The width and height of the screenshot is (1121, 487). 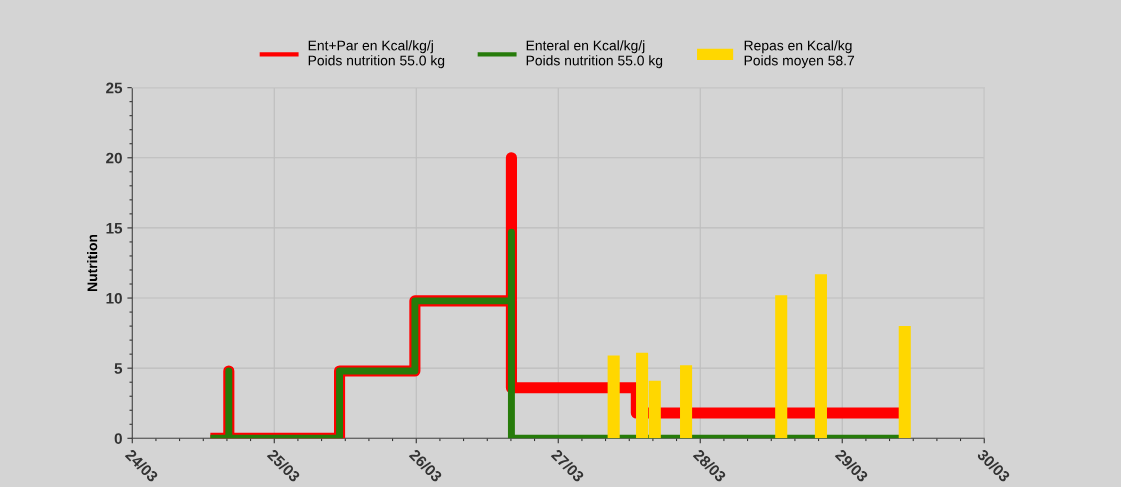 I want to click on legend-label: Ent+Par en Kcal/kg/j Poids nutrition 55.0 kg, so click(x=376, y=54).